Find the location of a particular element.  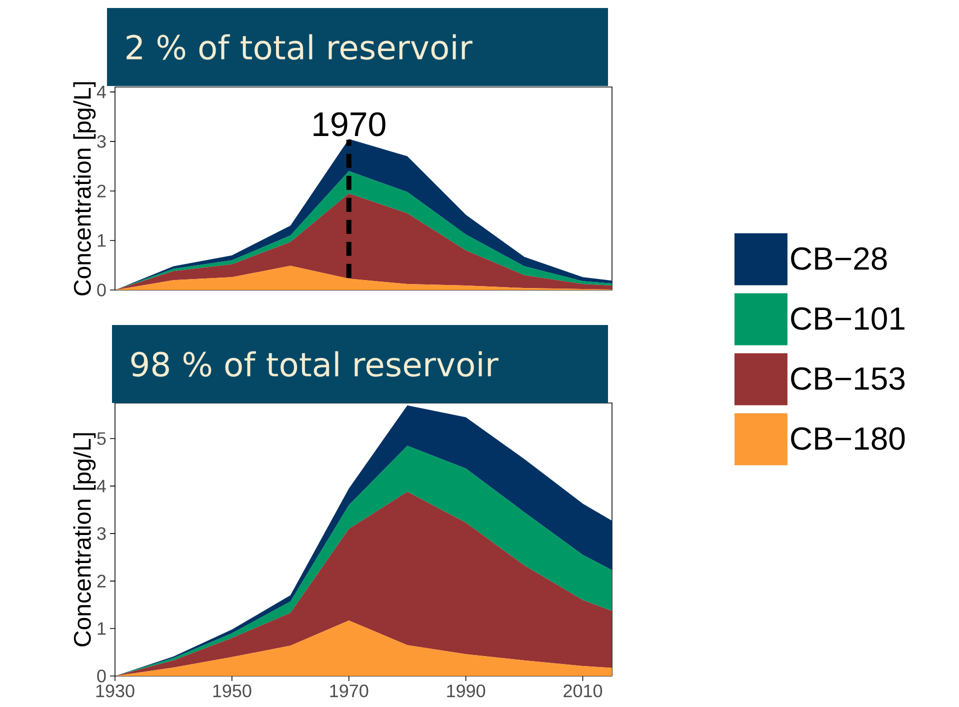

y-tick-label: 5 is located at coordinates (101, 438).